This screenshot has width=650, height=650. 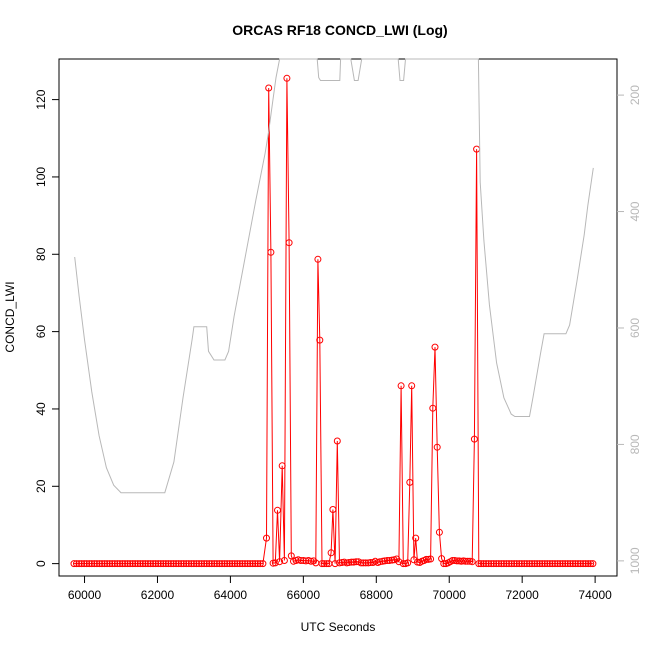 What do you see at coordinates (635, 211) in the screenshot?
I see `y2-tick-label: 400` at bounding box center [635, 211].